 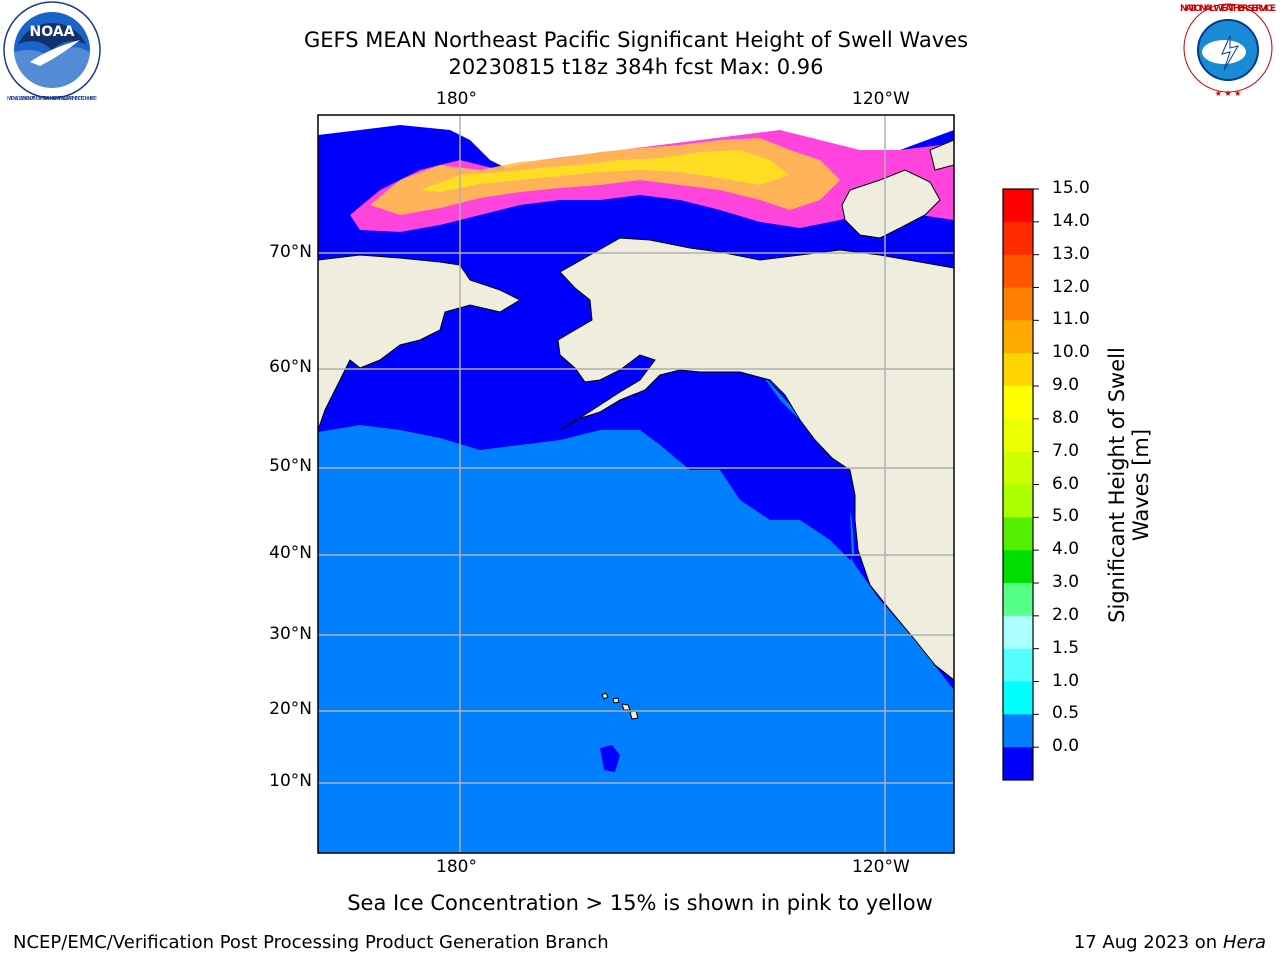 I want to click on nws-ring-text: NATIONAL WEATHER SERVICE, so click(x=1228, y=9).